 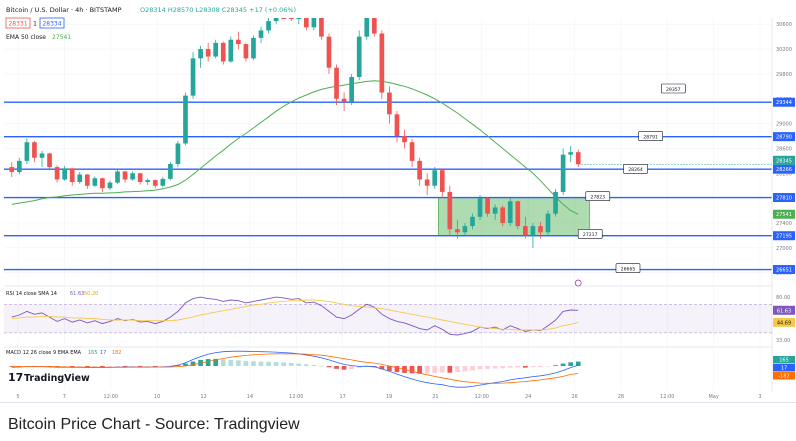 What do you see at coordinates (203, 397) in the screenshot?
I see `time-tick: 12` at bounding box center [203, 397].